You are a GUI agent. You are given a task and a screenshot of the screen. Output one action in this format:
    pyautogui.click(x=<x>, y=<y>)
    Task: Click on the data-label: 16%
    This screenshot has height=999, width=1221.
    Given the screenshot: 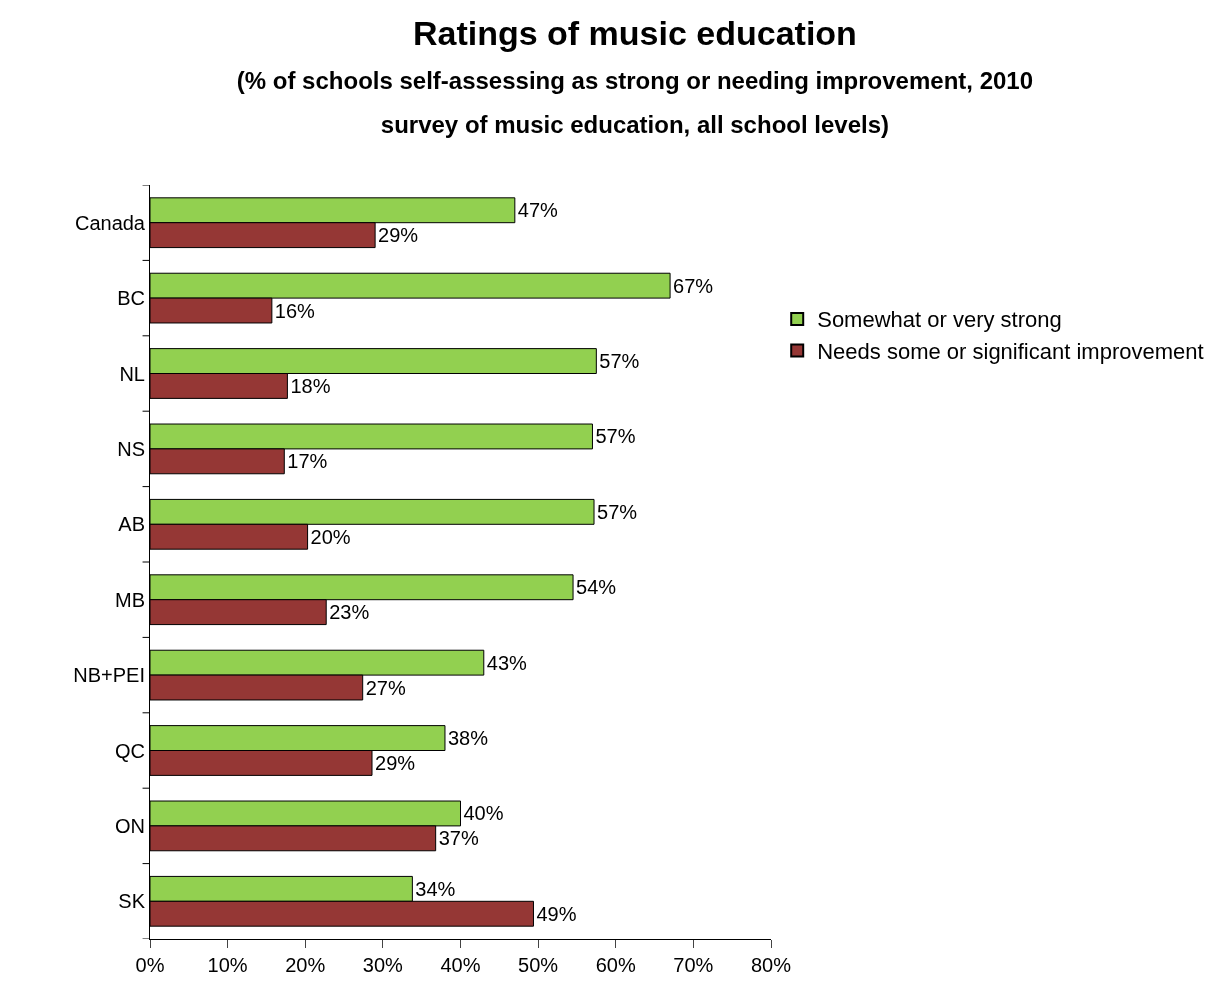 What is the action you would take?
    pyautogui.click(x=295, y=310)
    